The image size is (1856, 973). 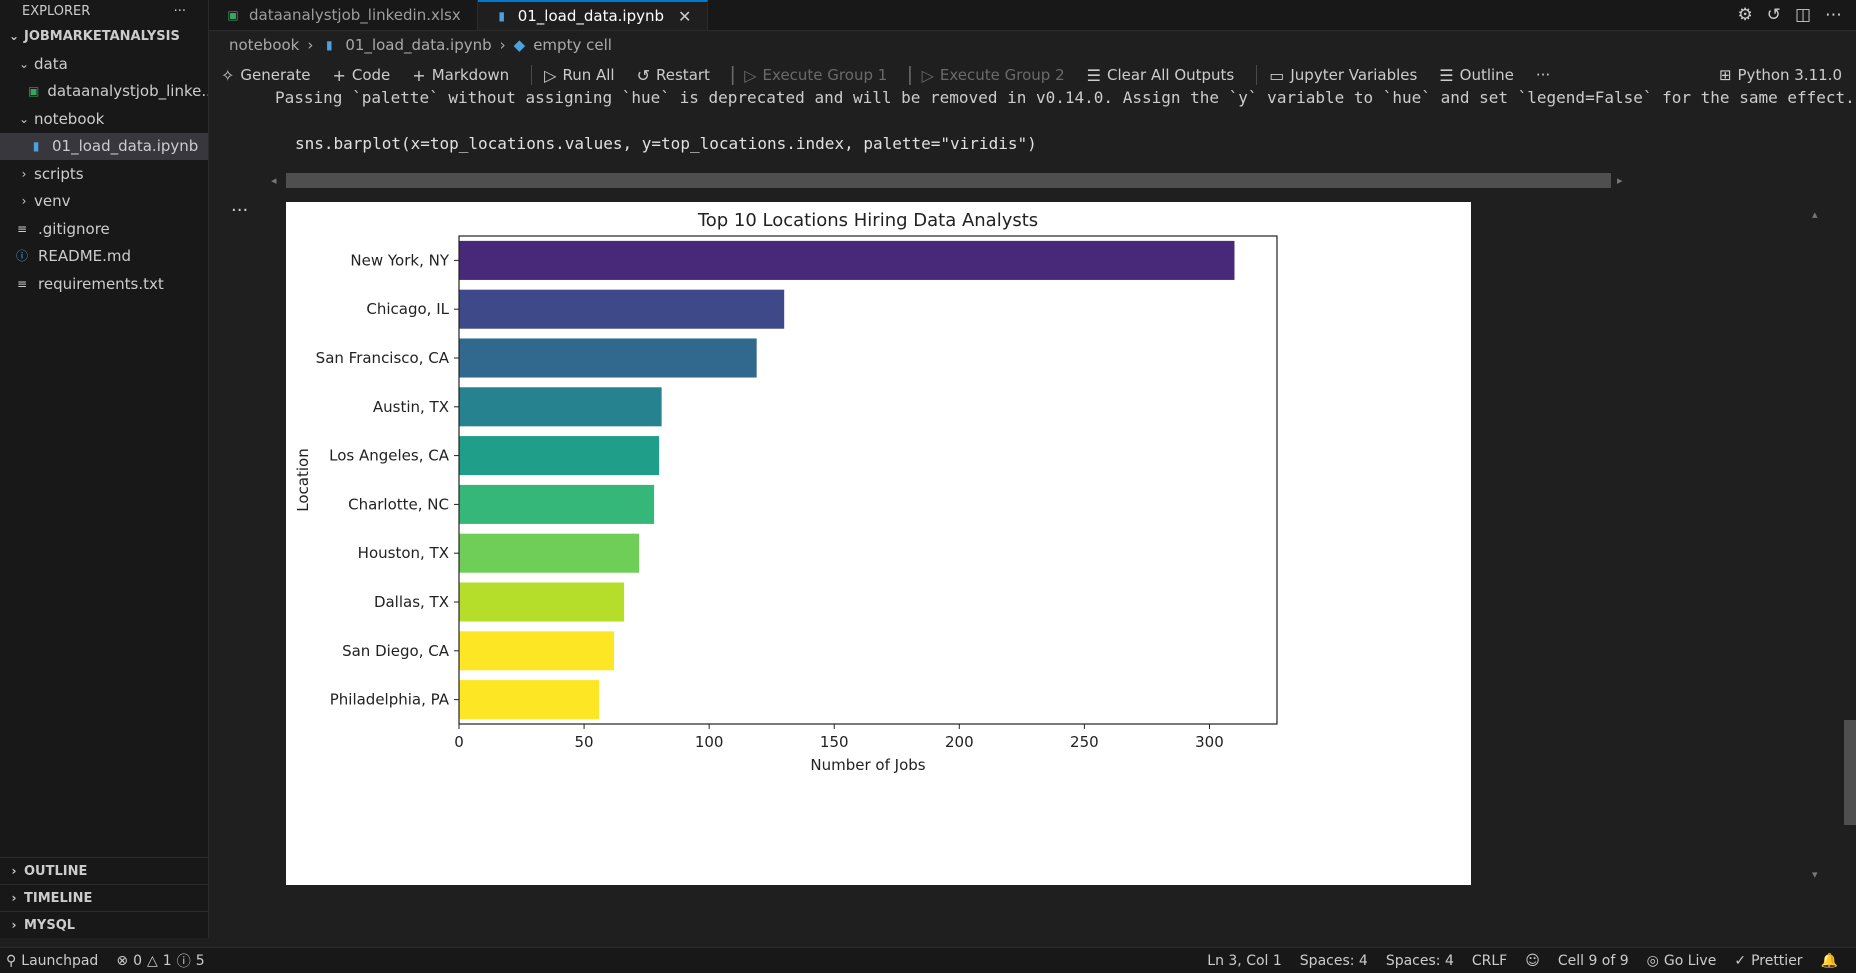 What do you see at coordinates (56, 11) in the screenshot?
I see `explorer-title: EXPLORER` at bounding box center [56, 11].